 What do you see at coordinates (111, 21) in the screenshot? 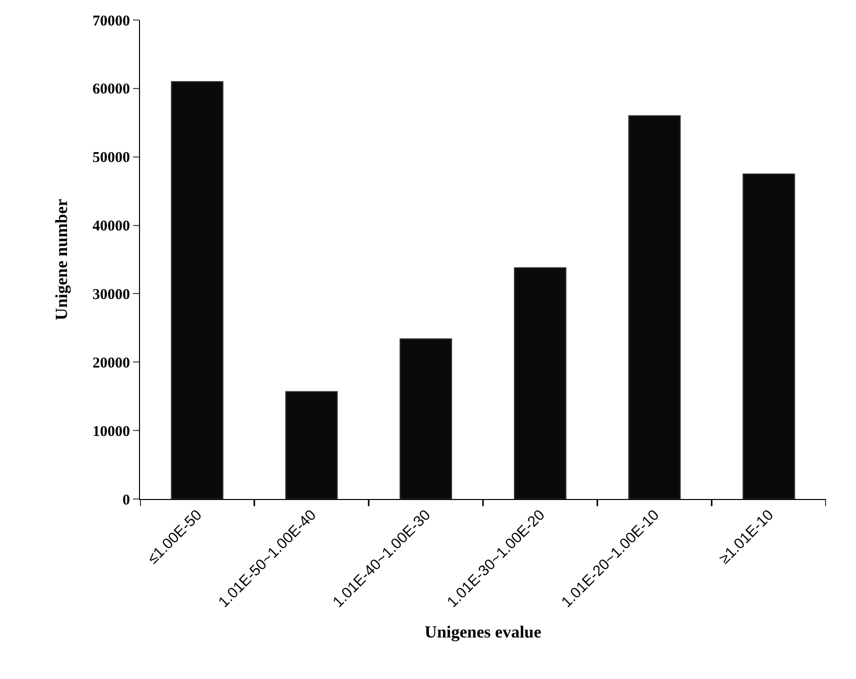
I see `y-tick-label: 70000` at bounding box center [111, 21].